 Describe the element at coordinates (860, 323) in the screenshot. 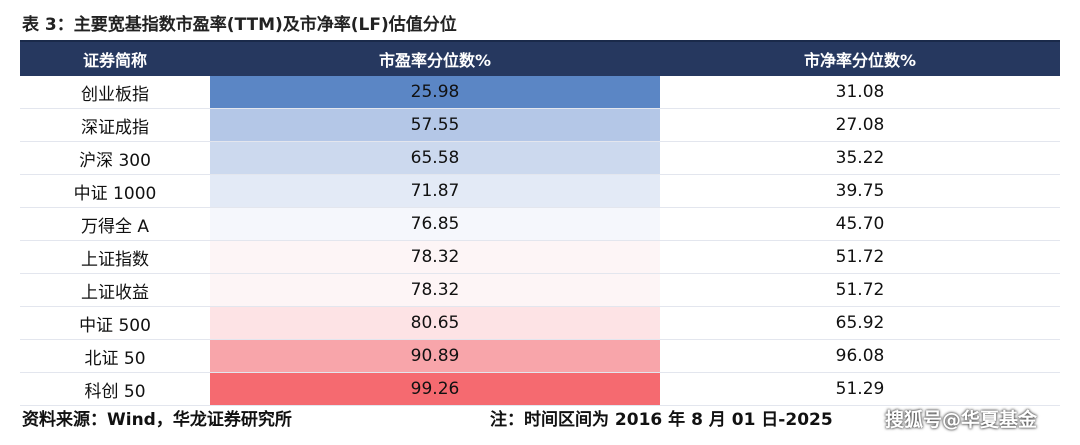

I see `value-cell: 65.92` at that location.